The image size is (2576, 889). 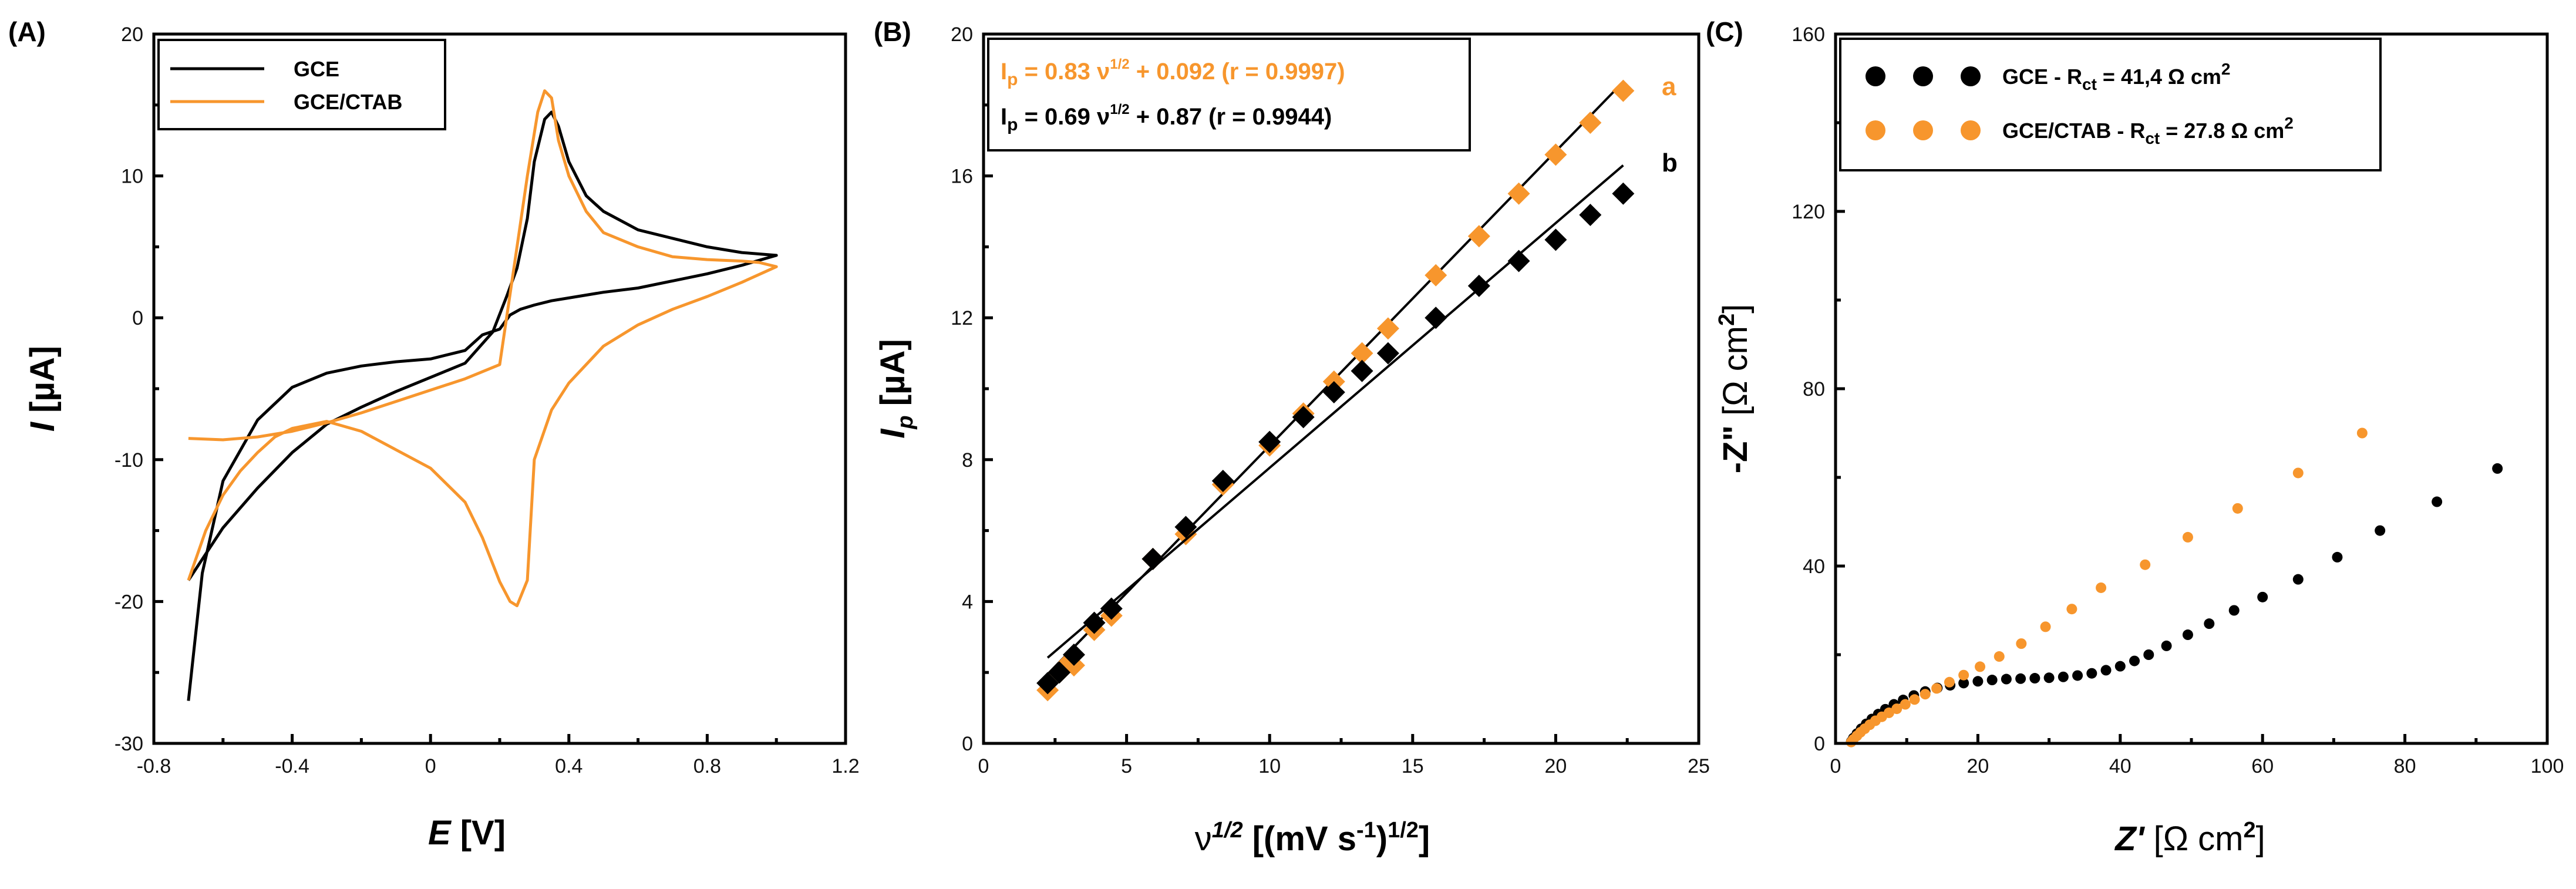 I want to click on fit-line-b, so click(x=1335, y=412).